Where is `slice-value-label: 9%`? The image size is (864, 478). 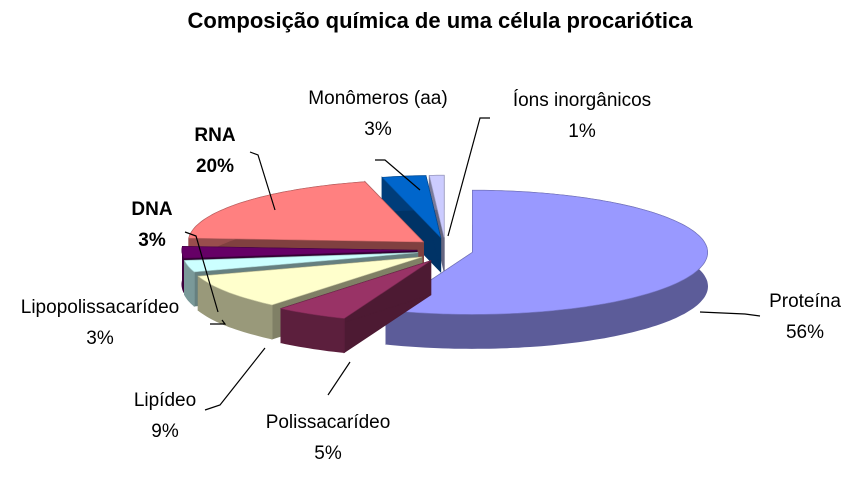 slice-value-label: 9% is located at coordinates (165, 431).